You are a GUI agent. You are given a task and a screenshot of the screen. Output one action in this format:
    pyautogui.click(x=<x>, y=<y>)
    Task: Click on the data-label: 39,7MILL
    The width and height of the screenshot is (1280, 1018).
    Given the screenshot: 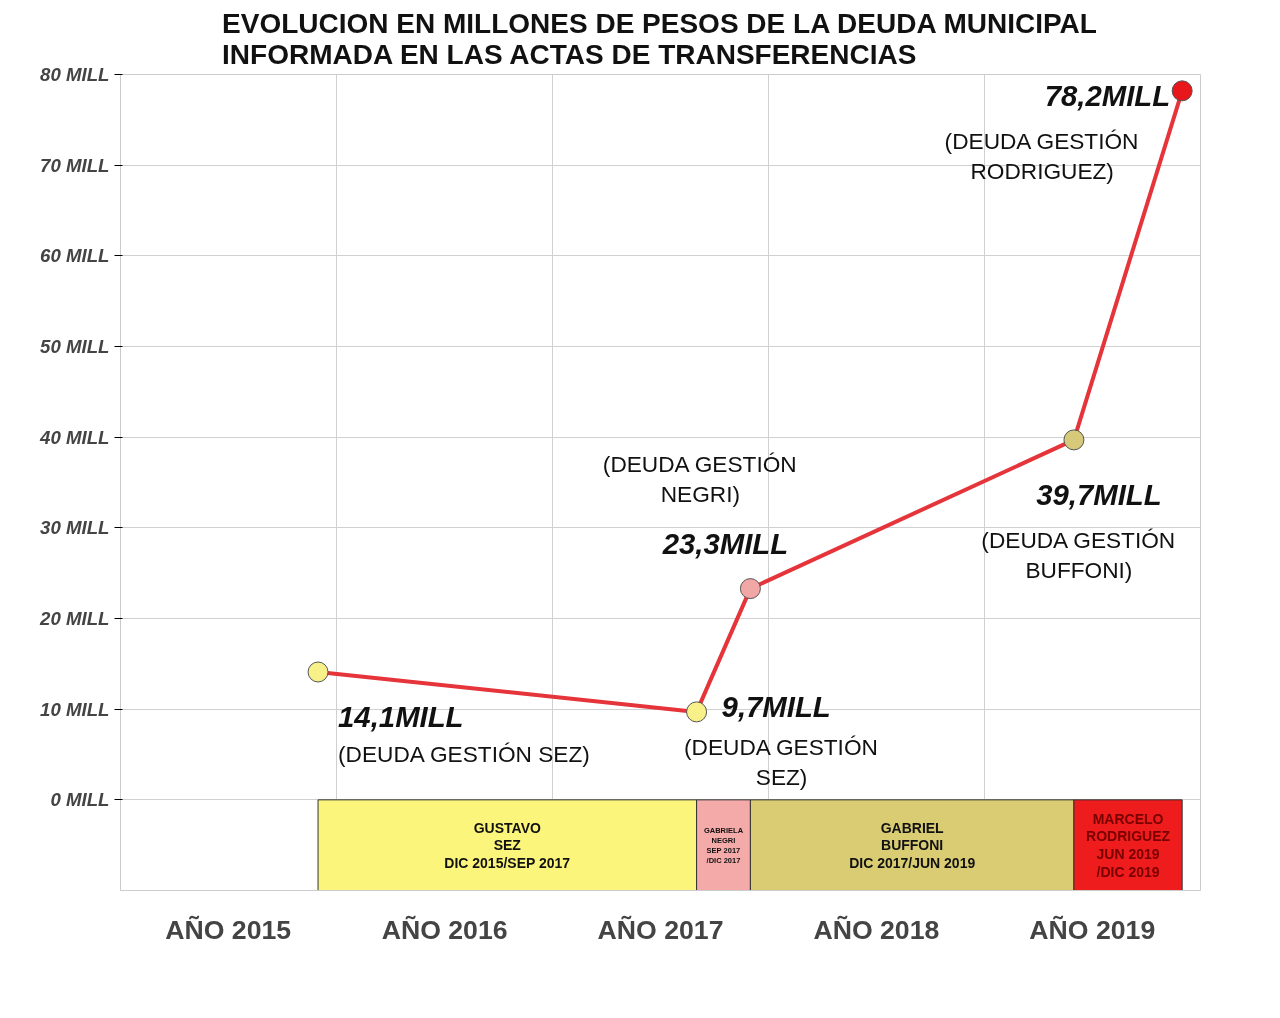 What is the action you would take?
    pyautogui.click(x=1099, y=495)
    